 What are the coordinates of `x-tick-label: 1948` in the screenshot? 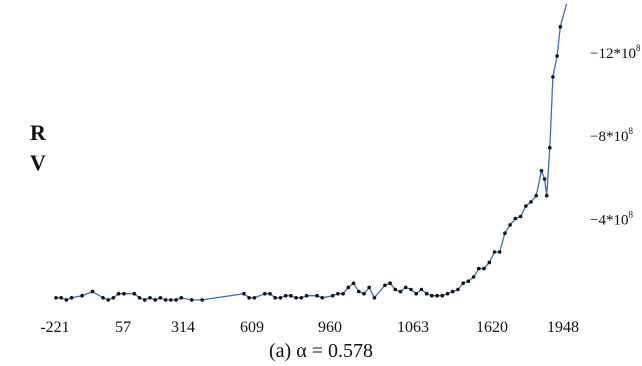 It's located at (563, 327).